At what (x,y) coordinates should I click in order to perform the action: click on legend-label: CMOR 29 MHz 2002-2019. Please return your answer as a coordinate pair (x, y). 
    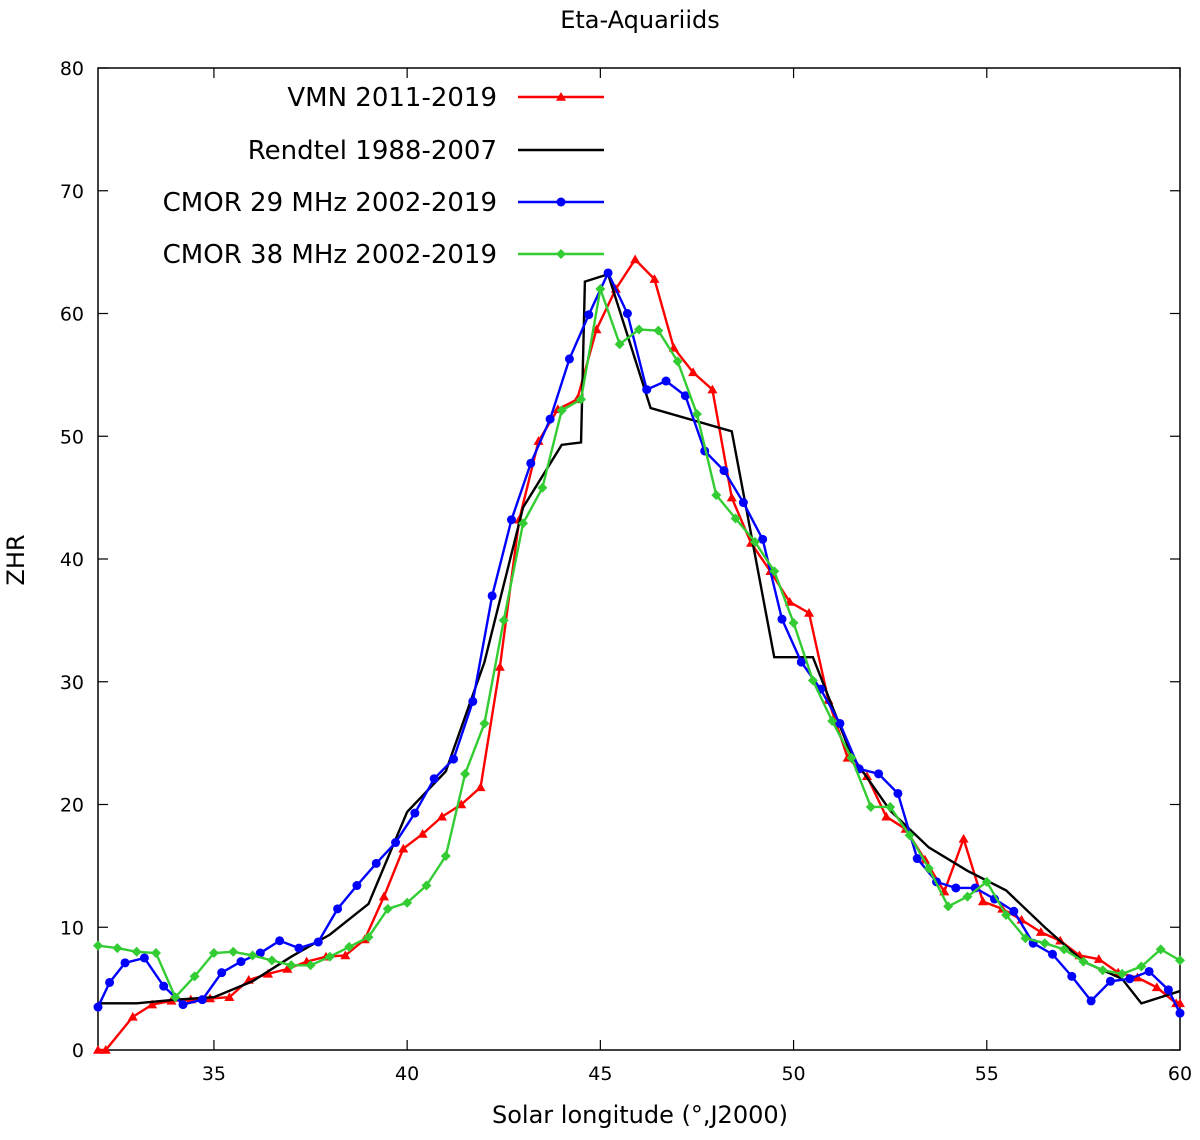
    Looking at the image, I should click on (330, 203).